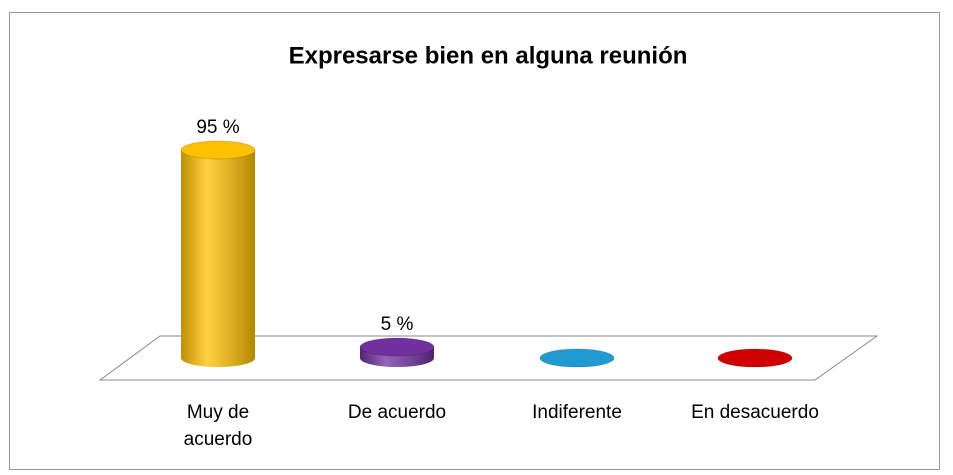 Image resolution: width=953 pixels, height=475 pixels. Describe the element at coordinates (577, 412) in the screenshot. I see `x-tick-label: Indiferente` at that location.